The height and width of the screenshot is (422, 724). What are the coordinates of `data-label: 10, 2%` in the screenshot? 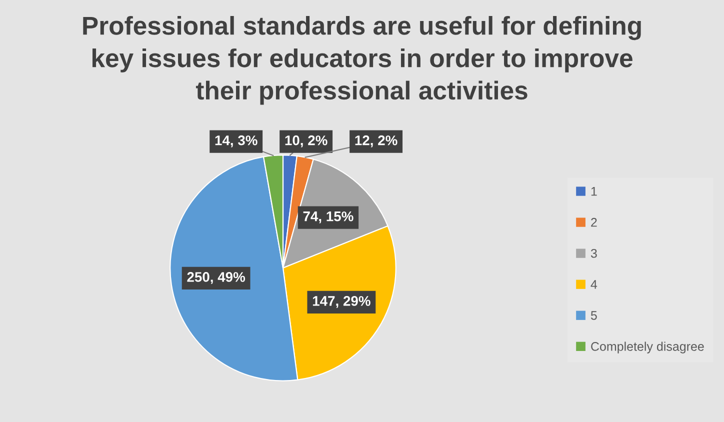 It's located at (306, 141).